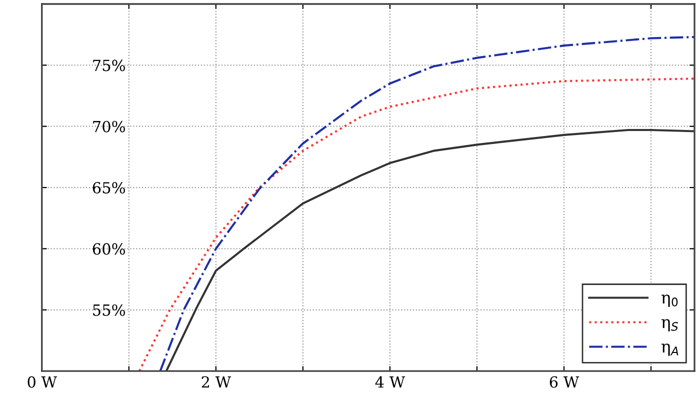 The width and height of the screenshot is (698, 399). What do you see at coordinates (109, 126) in the screenshot?
I see `y-tick-label: 70%` at bounding box center [109, 126].